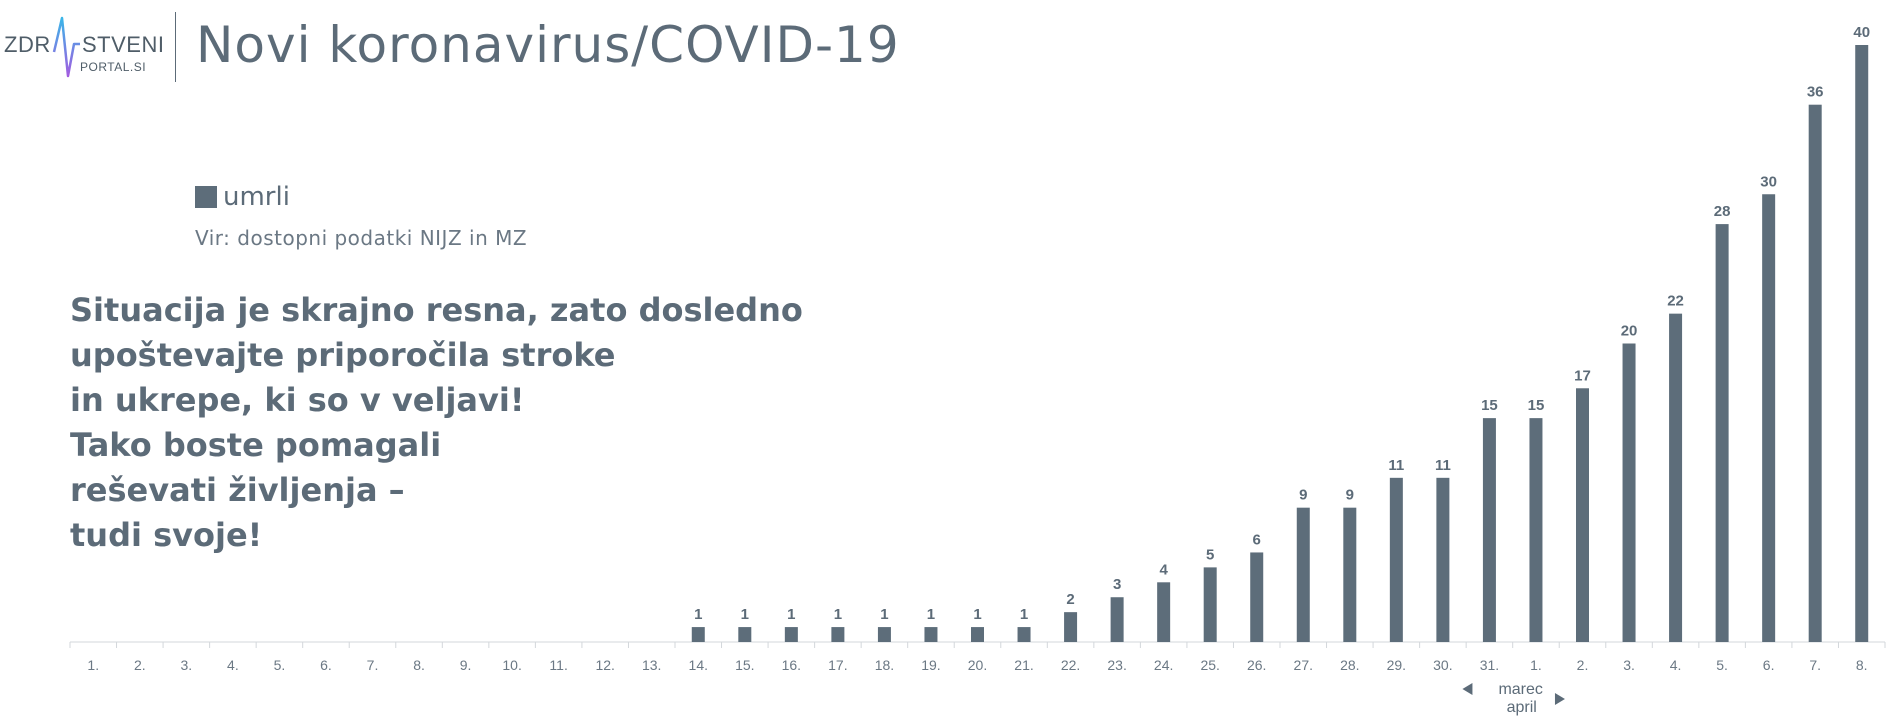 Image resolution: width=1890 pixels, height=720 pixels. Describe the element at coordinates (930, 665) in the screenshot. I see `x-tick-label: 19.` at that location.